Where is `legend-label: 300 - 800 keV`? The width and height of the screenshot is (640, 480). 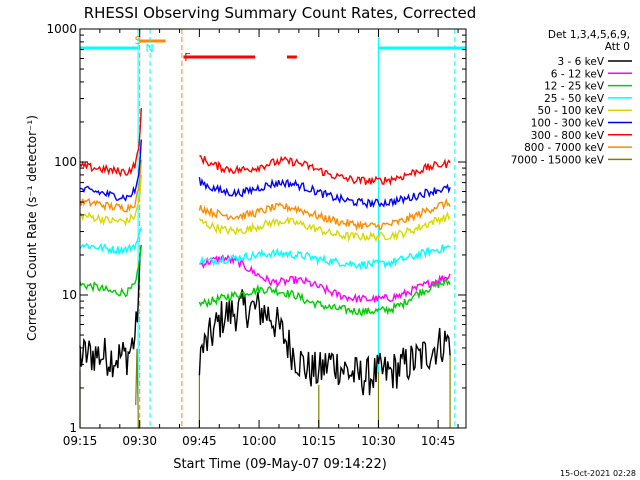 legend-label: 300 - 800 keV is located at coordinates (568, 136).